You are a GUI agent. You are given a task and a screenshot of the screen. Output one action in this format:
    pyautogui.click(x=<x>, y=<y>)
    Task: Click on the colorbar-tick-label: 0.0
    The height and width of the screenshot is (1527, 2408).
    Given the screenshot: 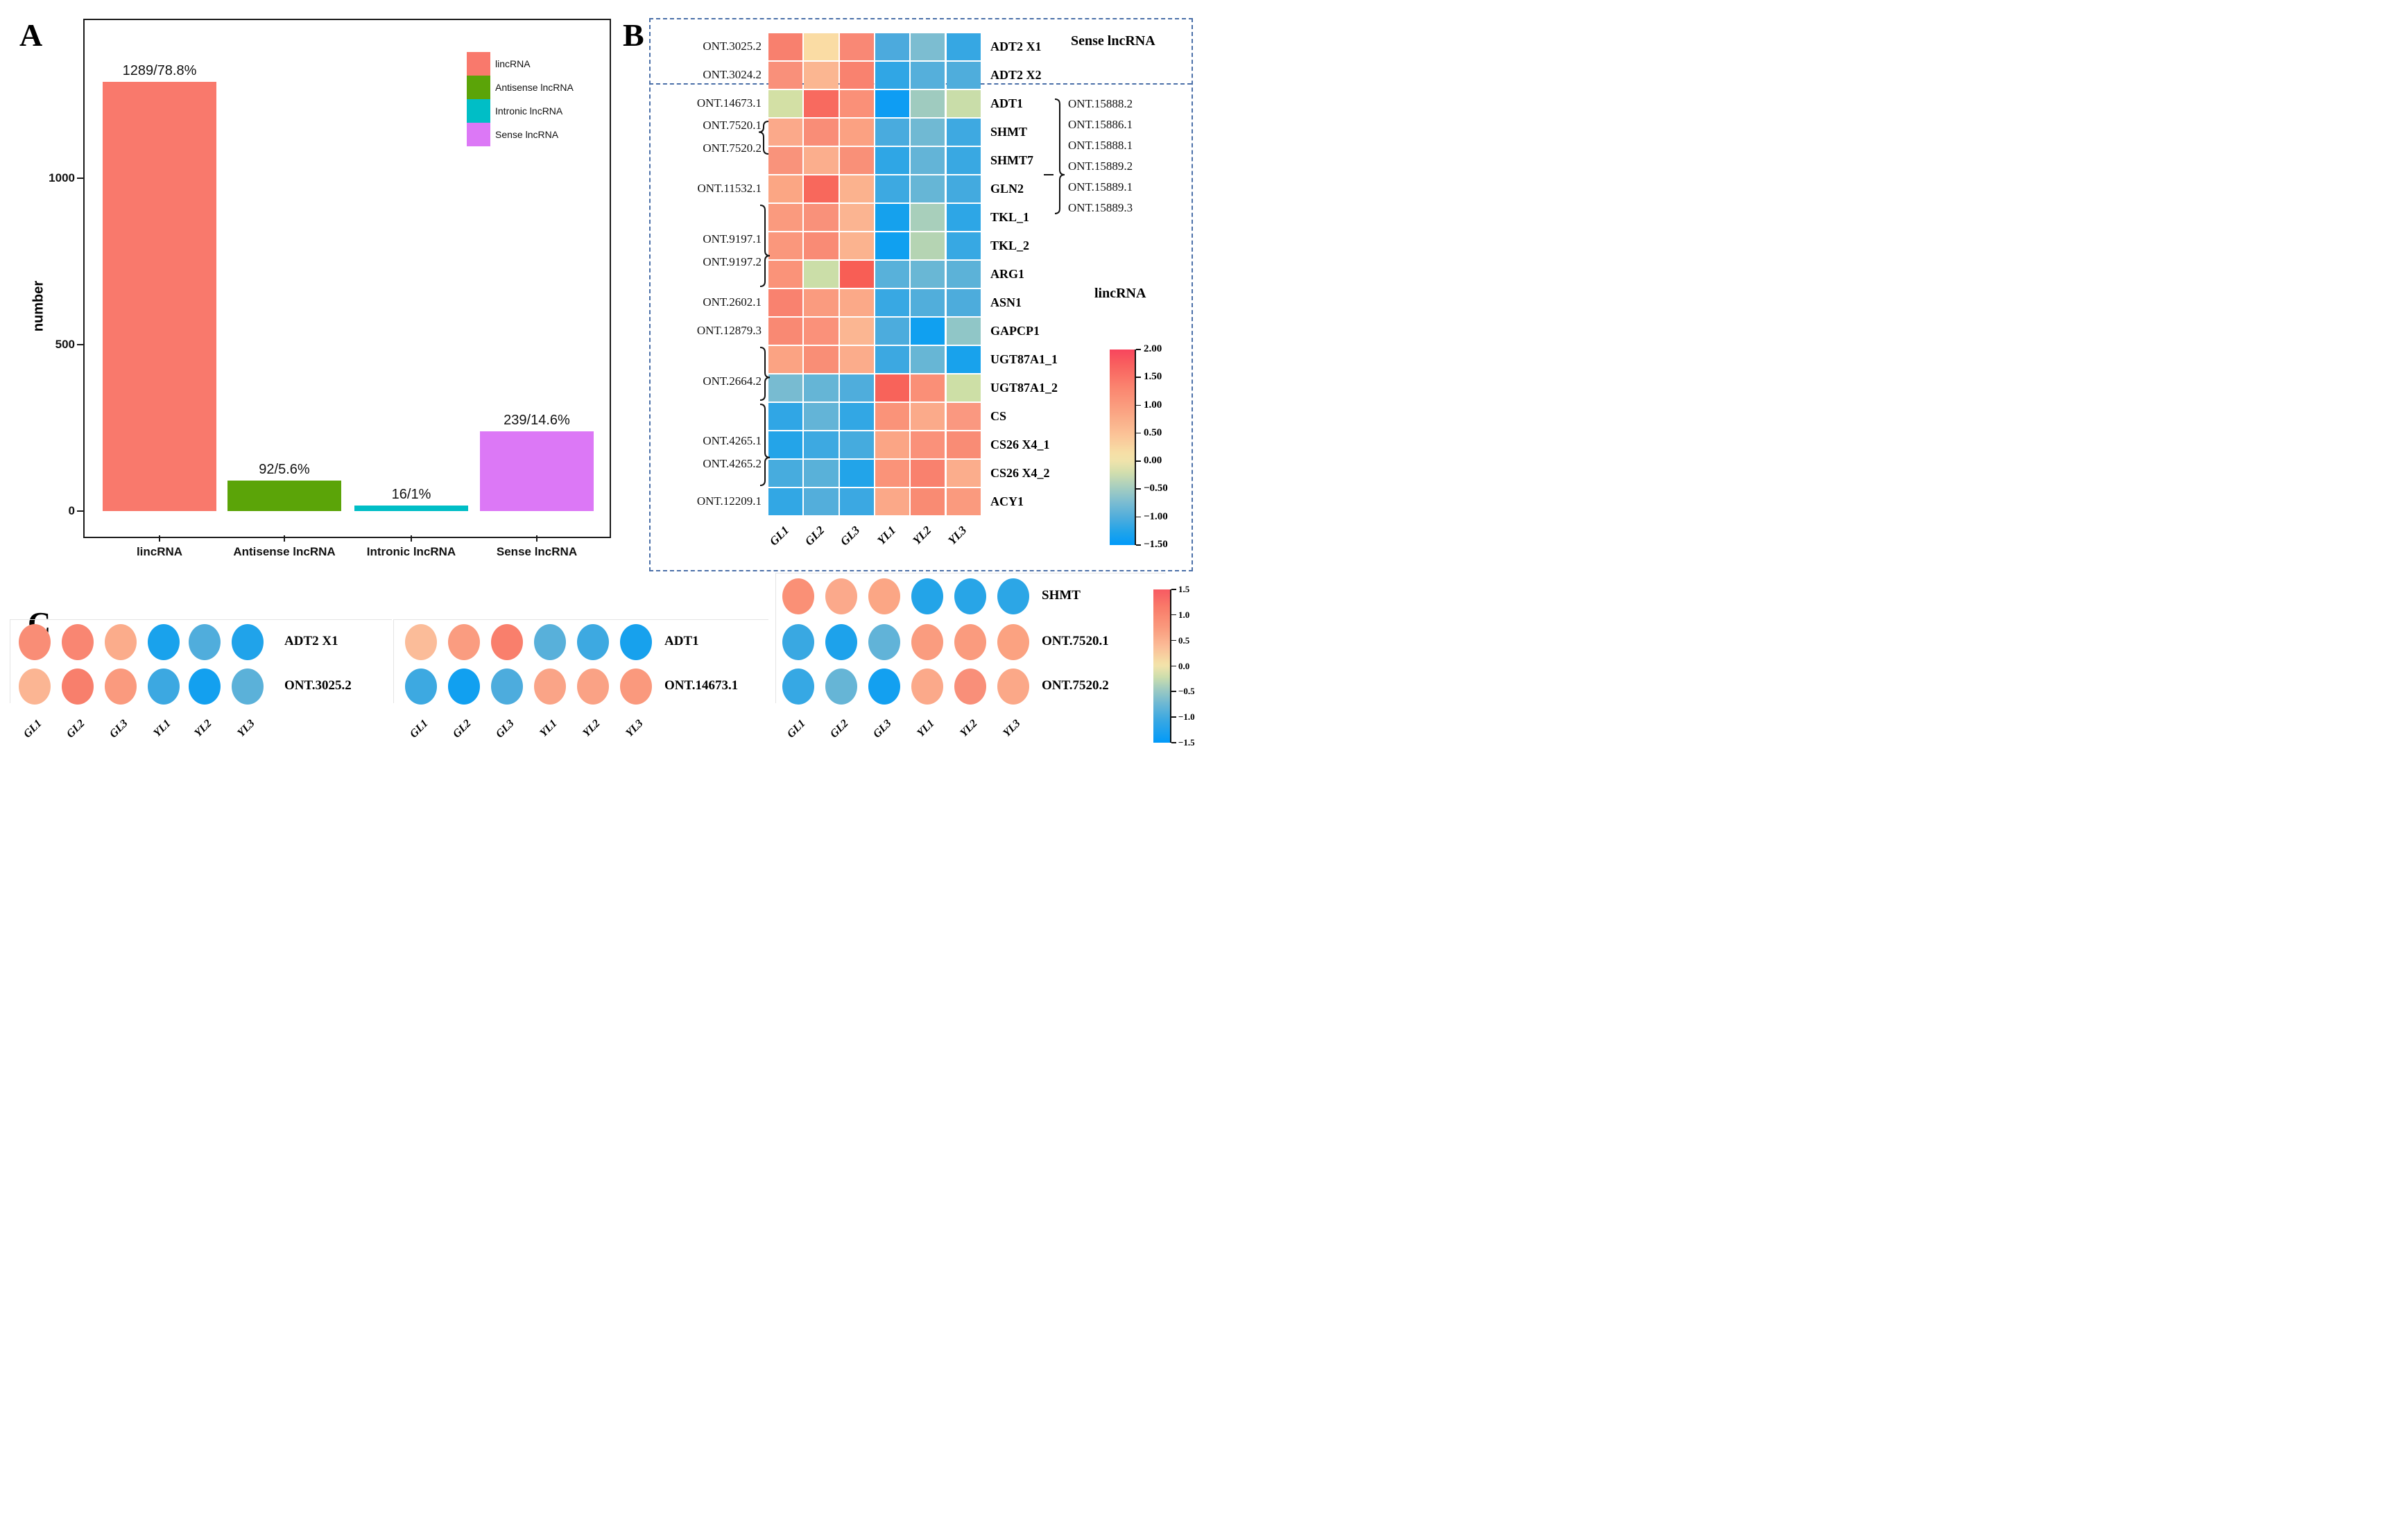 What is the action you would take?
    pyautogui.click(x=1184, y=665)
    